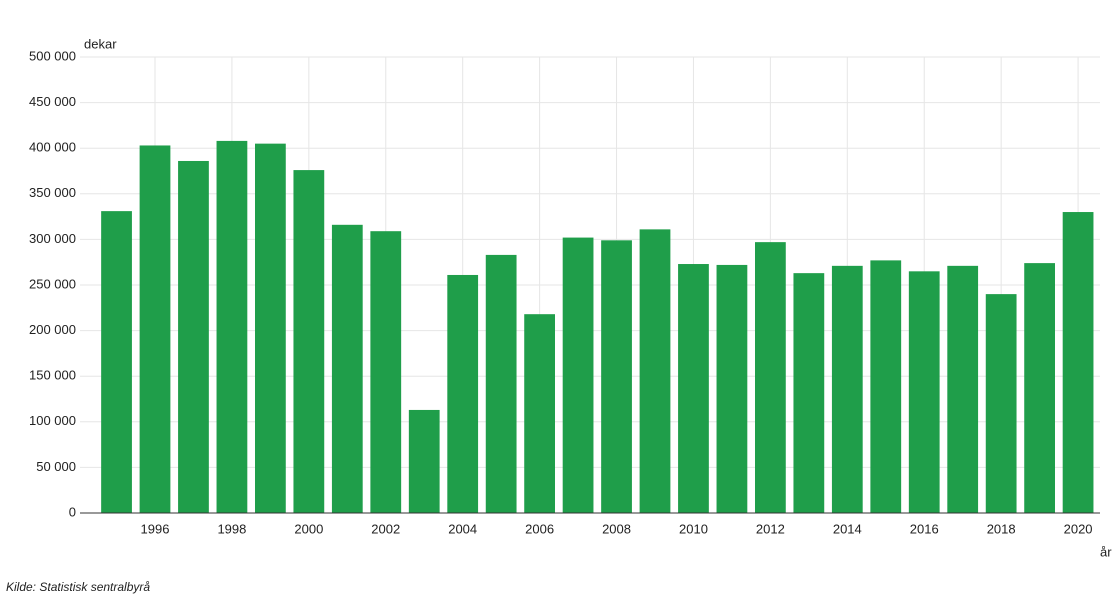  I want to click on x-tick-label: 1998, so click(231, 528).